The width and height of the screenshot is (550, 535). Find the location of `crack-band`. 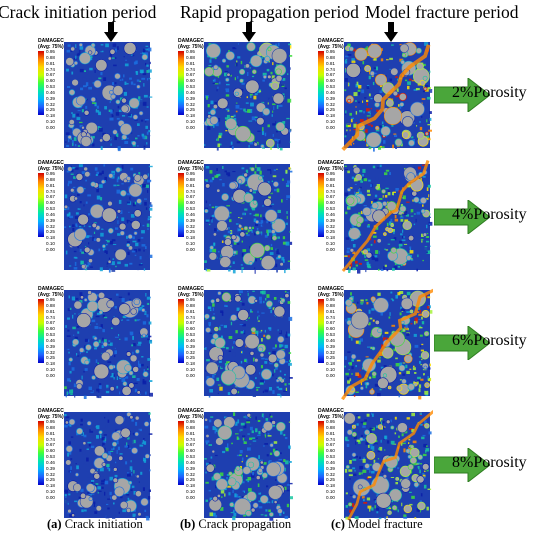

crack-band is located at coordinates (390, 465).